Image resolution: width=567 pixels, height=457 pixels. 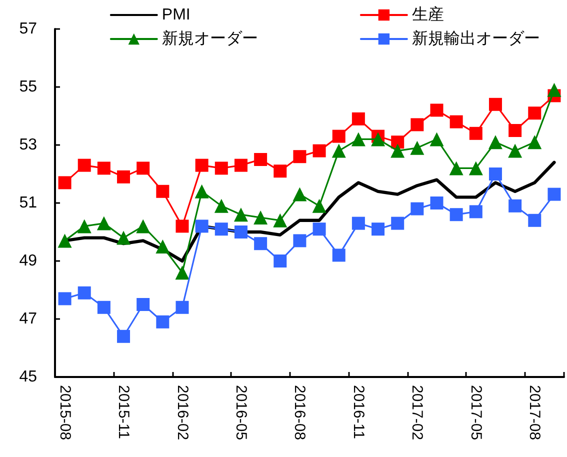 I want to click on legend-label: 生産, so click(x=428, y=15).